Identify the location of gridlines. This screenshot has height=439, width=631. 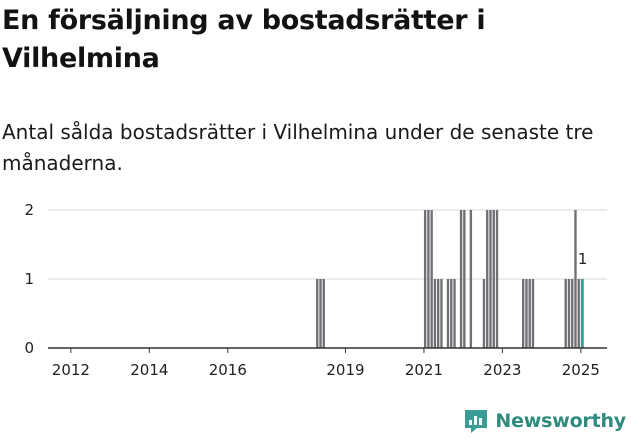
(327, 244).